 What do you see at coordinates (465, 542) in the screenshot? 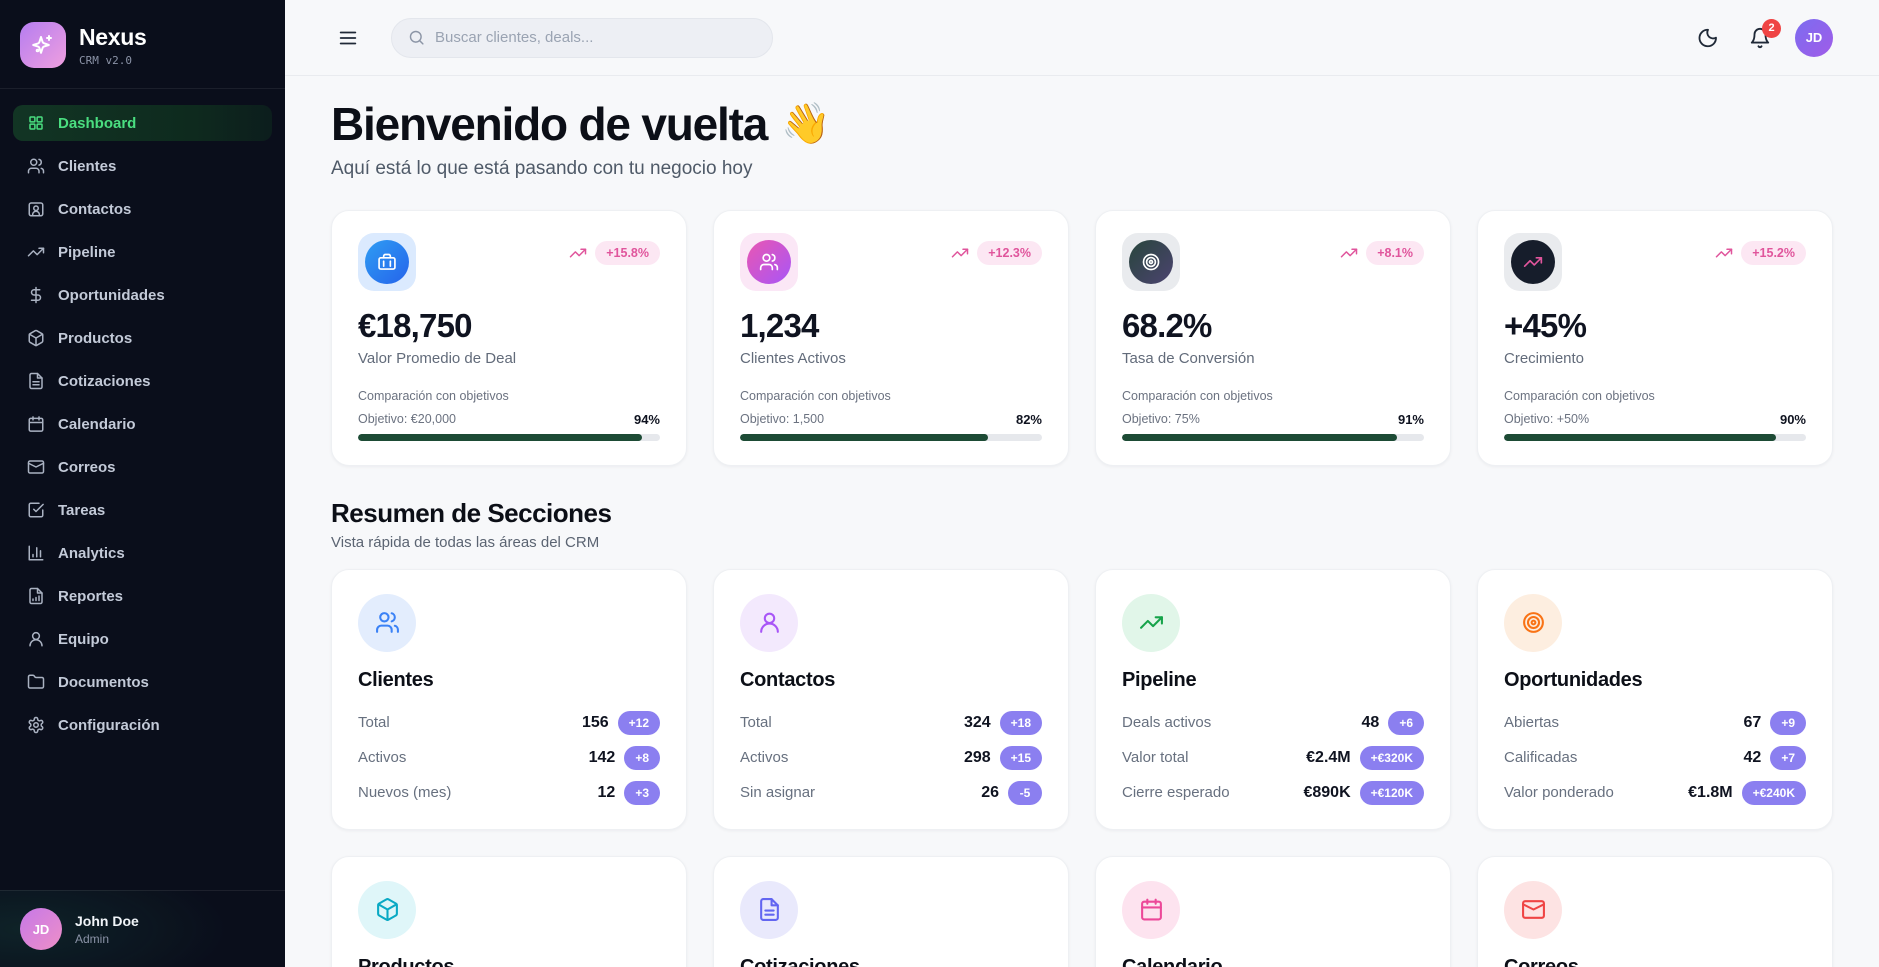
I see `sections-subtitle: Vista rápida de todas las áreas del CRM` at bounding box center [465, 542].